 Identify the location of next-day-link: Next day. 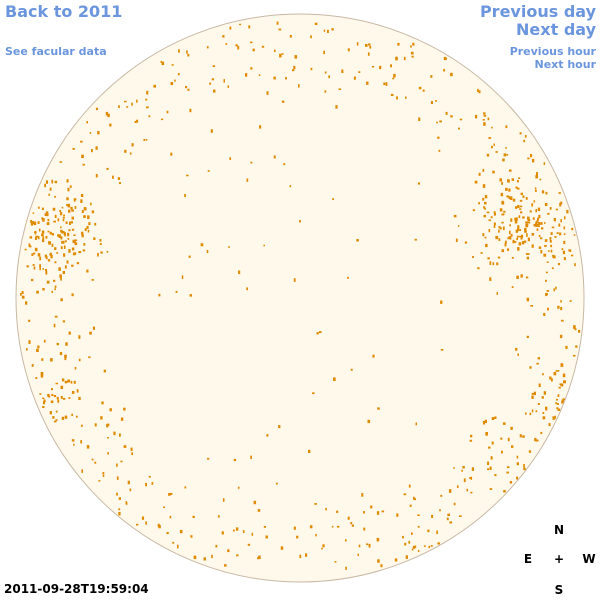
(556, 29).